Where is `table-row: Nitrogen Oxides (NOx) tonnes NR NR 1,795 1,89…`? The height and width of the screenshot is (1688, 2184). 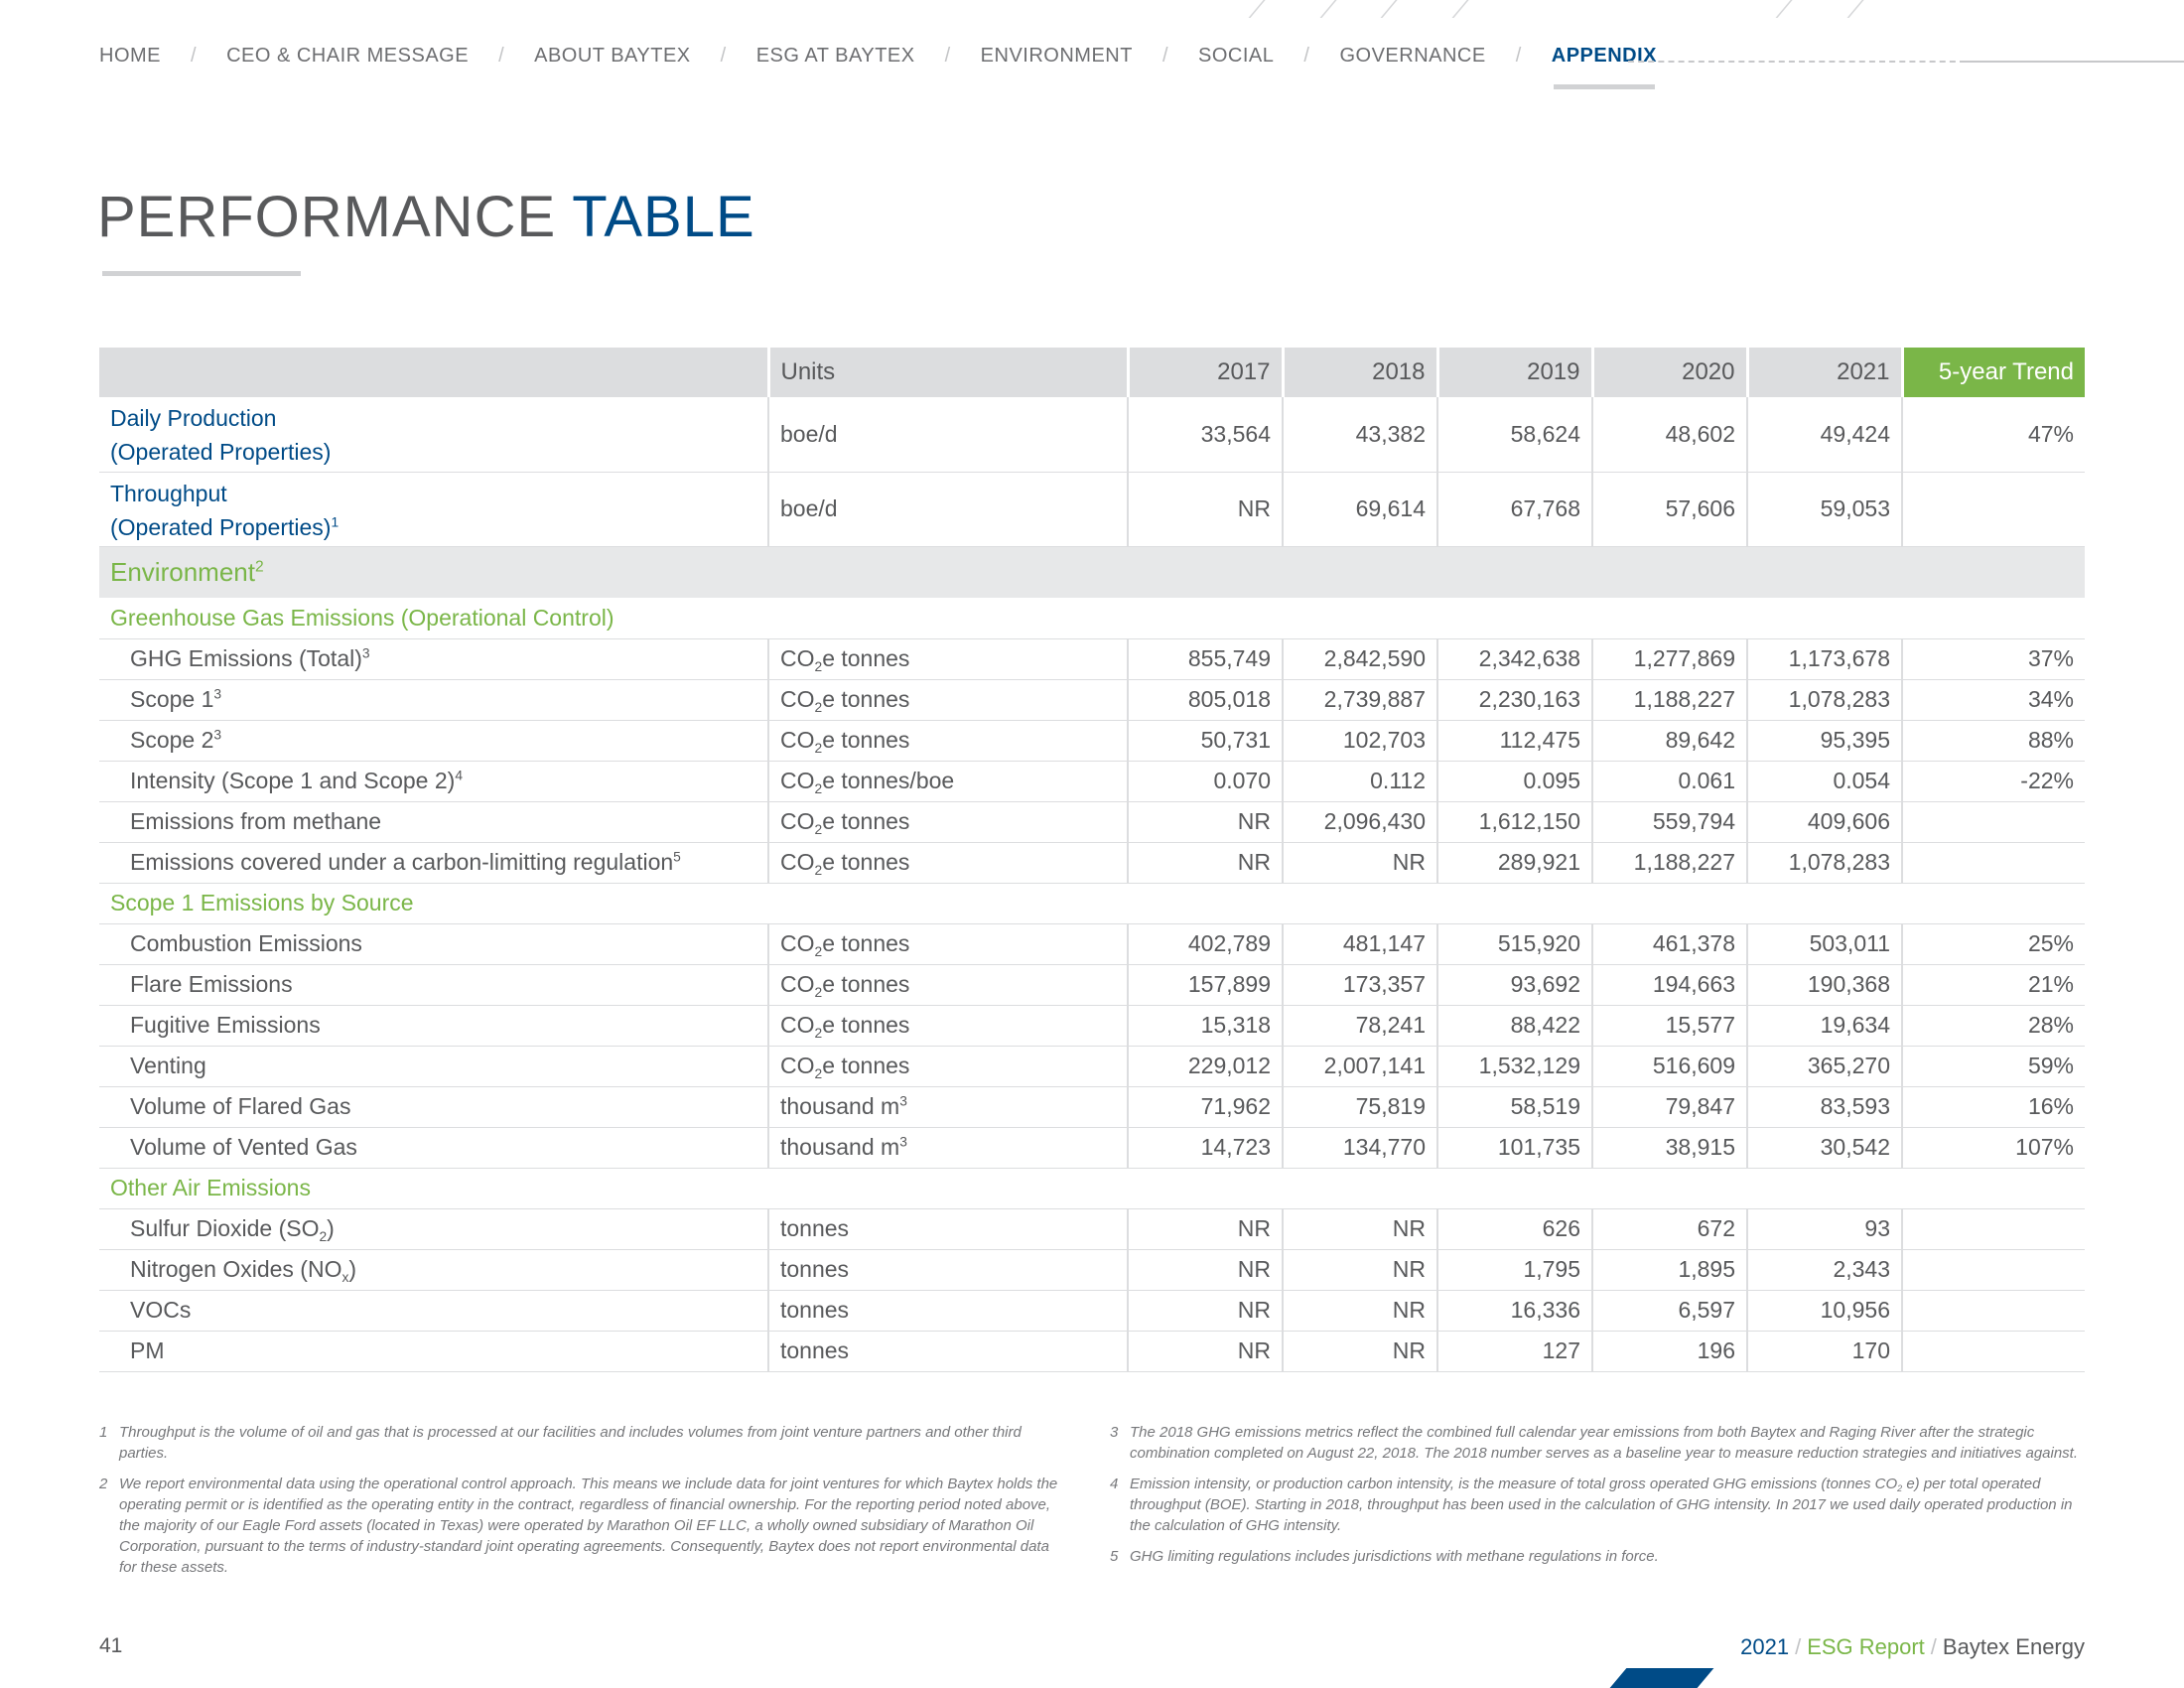
table-row: Nitrogen Oxides (NOx) tonnes NR NR 1,795 1,89… is located at coordinates (1092, 1269).